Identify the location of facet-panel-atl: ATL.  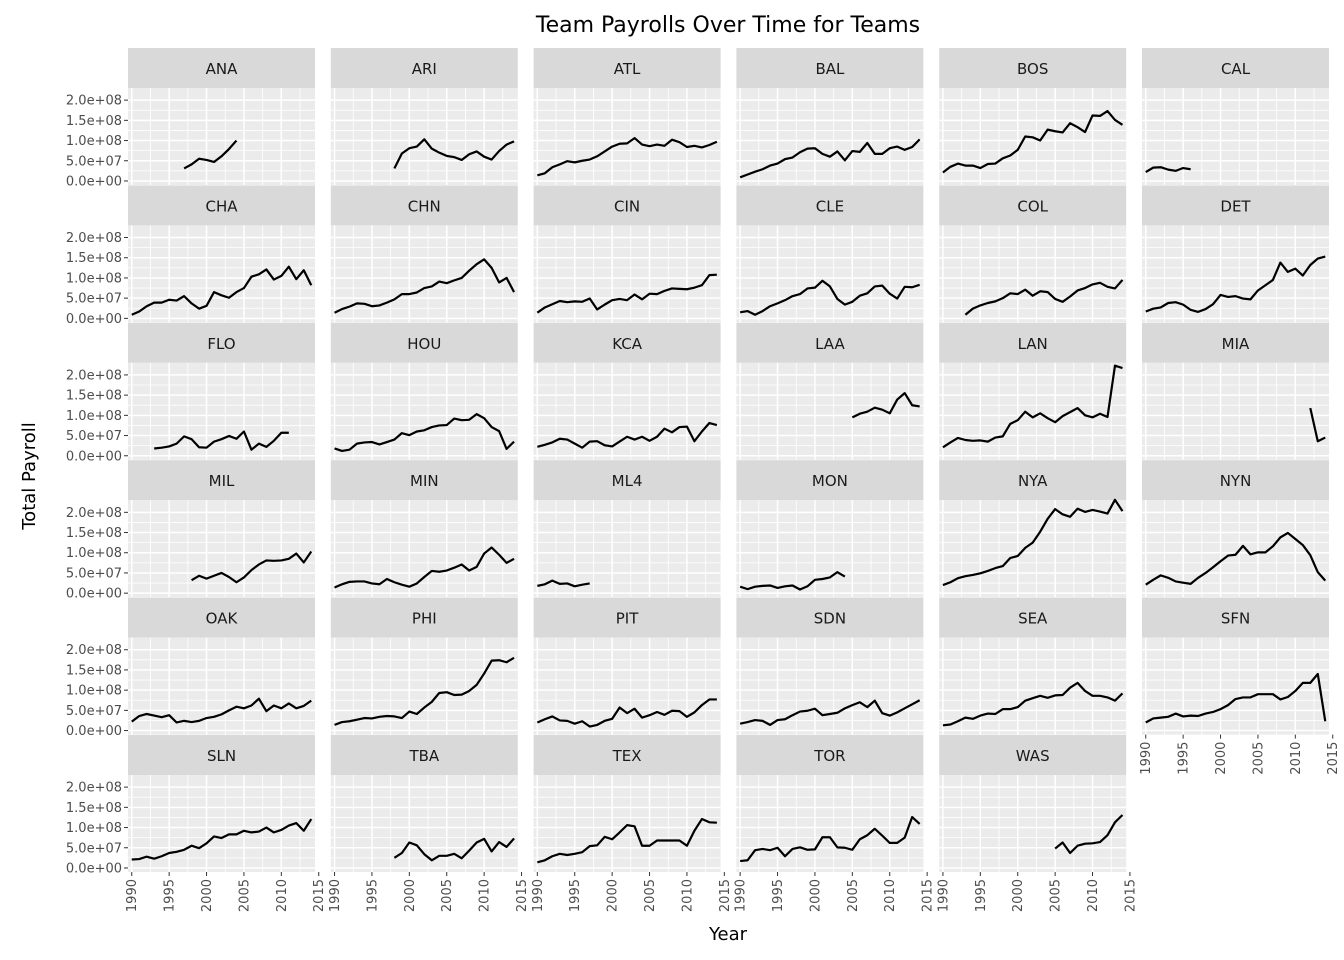
(627, 116).